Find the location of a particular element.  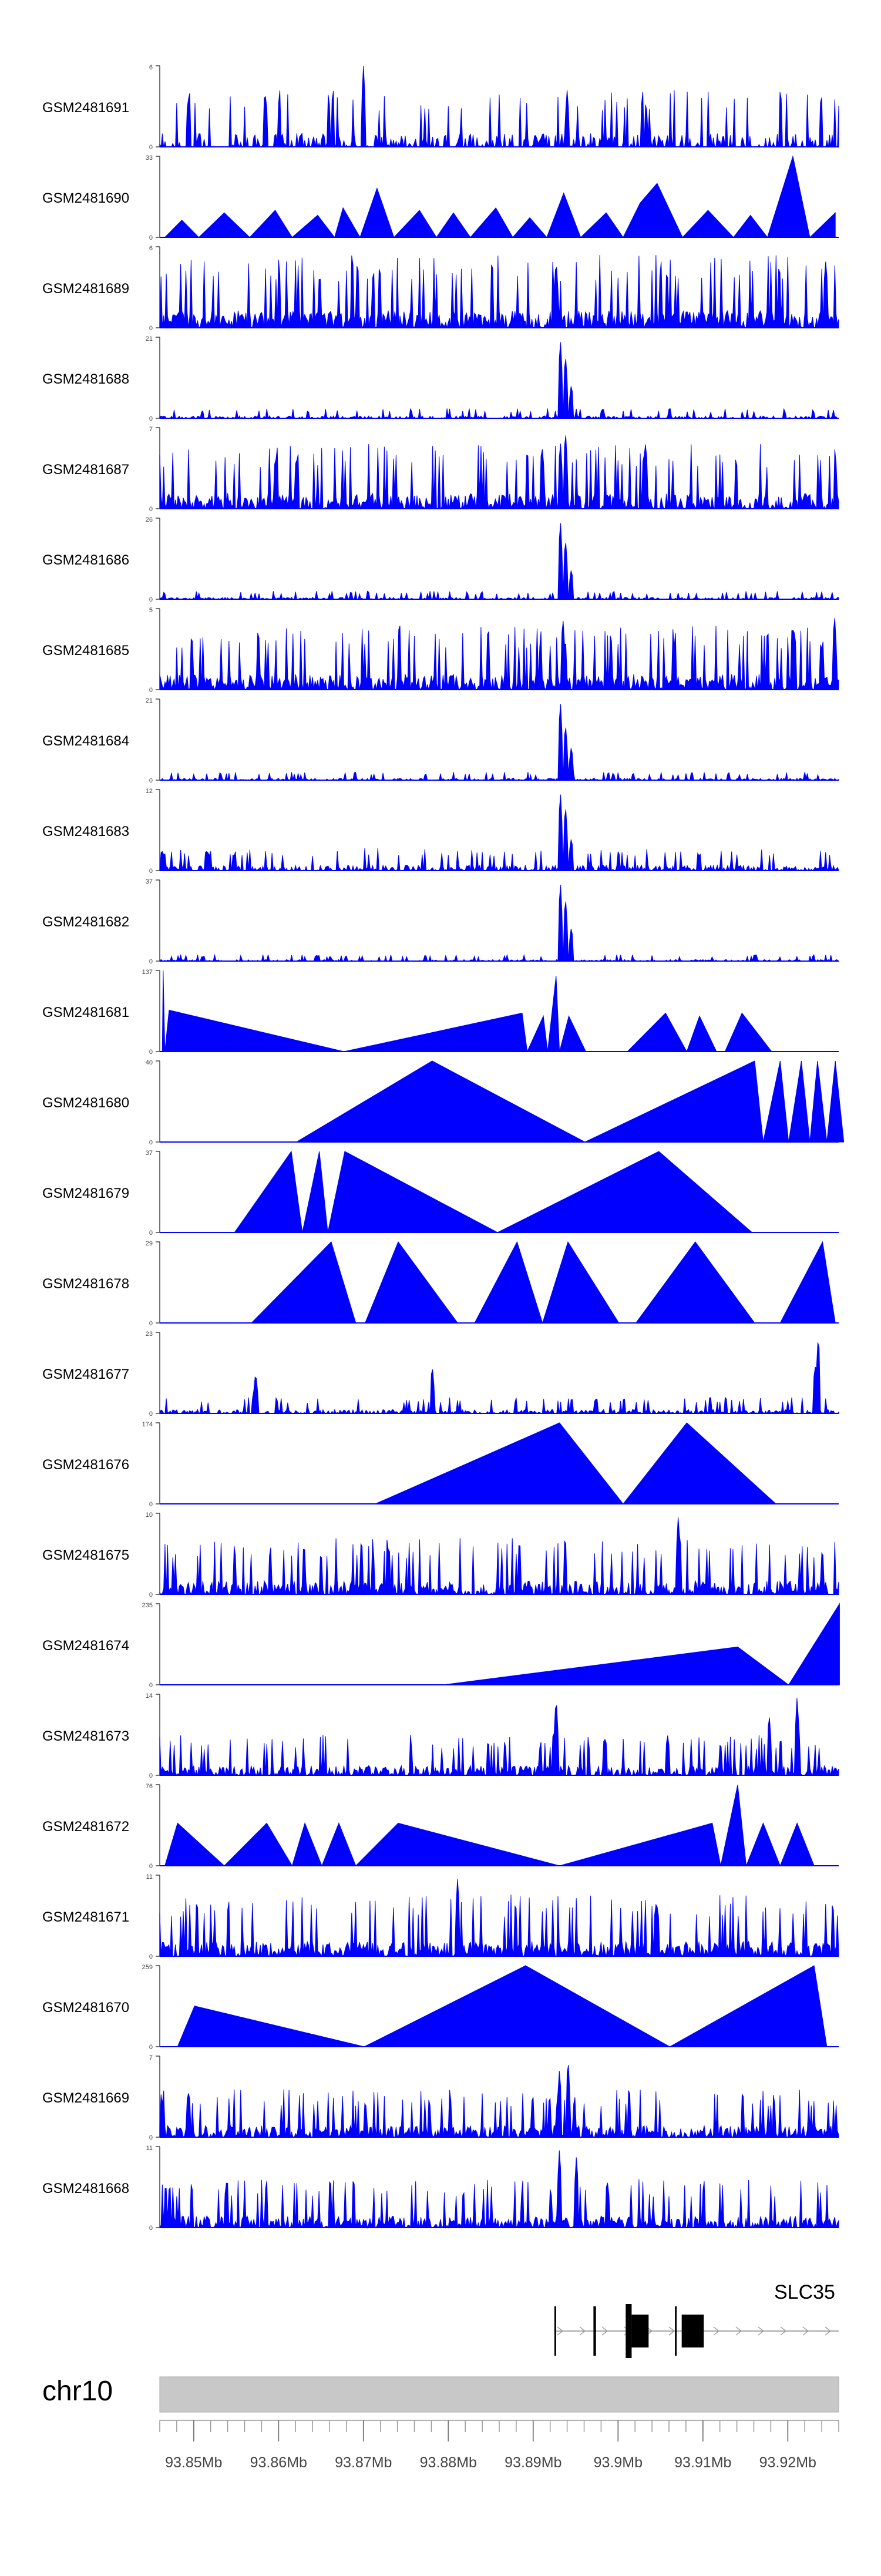

track-GSM2481682: GSM2481682 37 0 is located at coordinates (441, 922).